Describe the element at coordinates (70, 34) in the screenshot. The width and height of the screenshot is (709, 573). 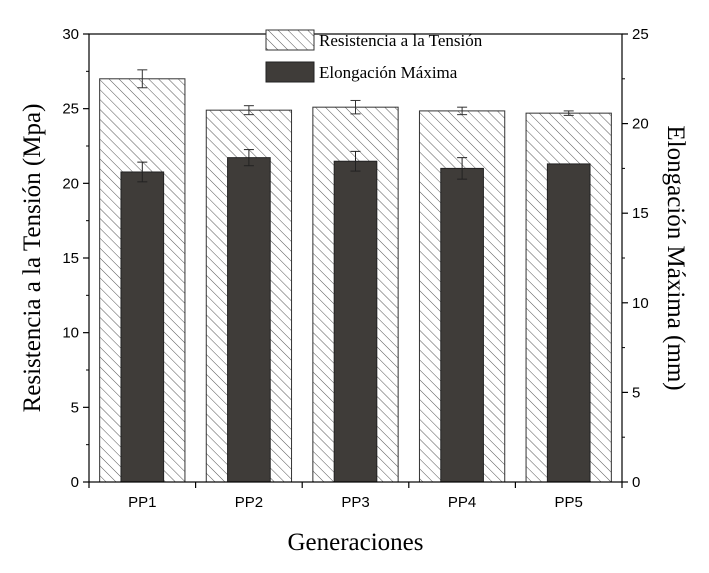
I see `ytick-left-label: 30` at that location.